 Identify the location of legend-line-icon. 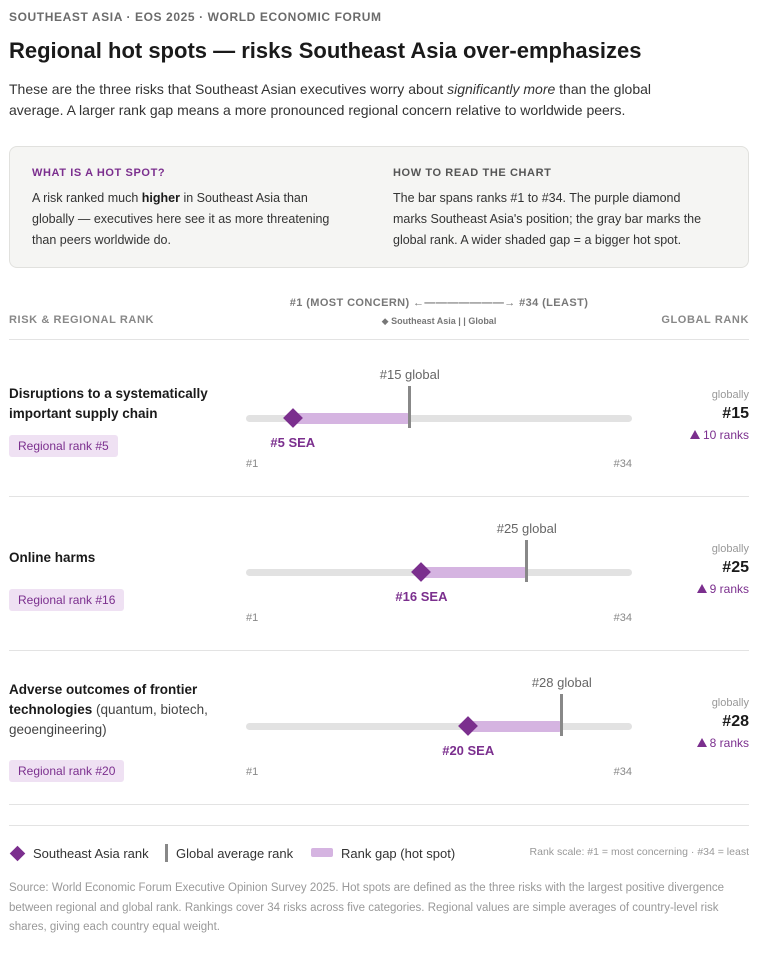
(166, 853).